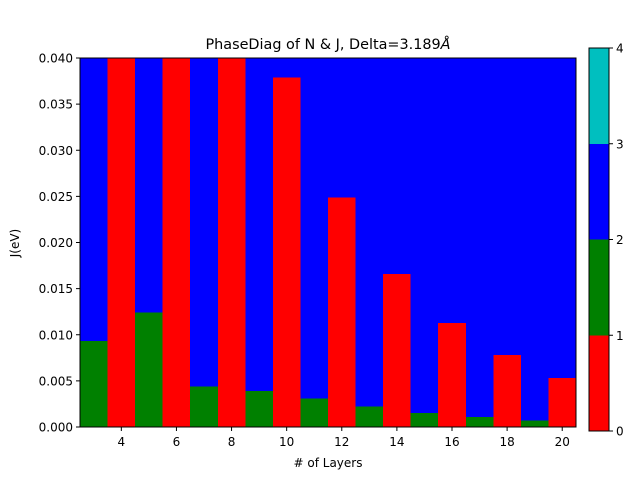 The height and width of the screenshot is (484, 640). What do you see at coordinates (56, 243) in the screenshot?
I see `y-tick-label: 0.020` at bounding box center [56, 243].